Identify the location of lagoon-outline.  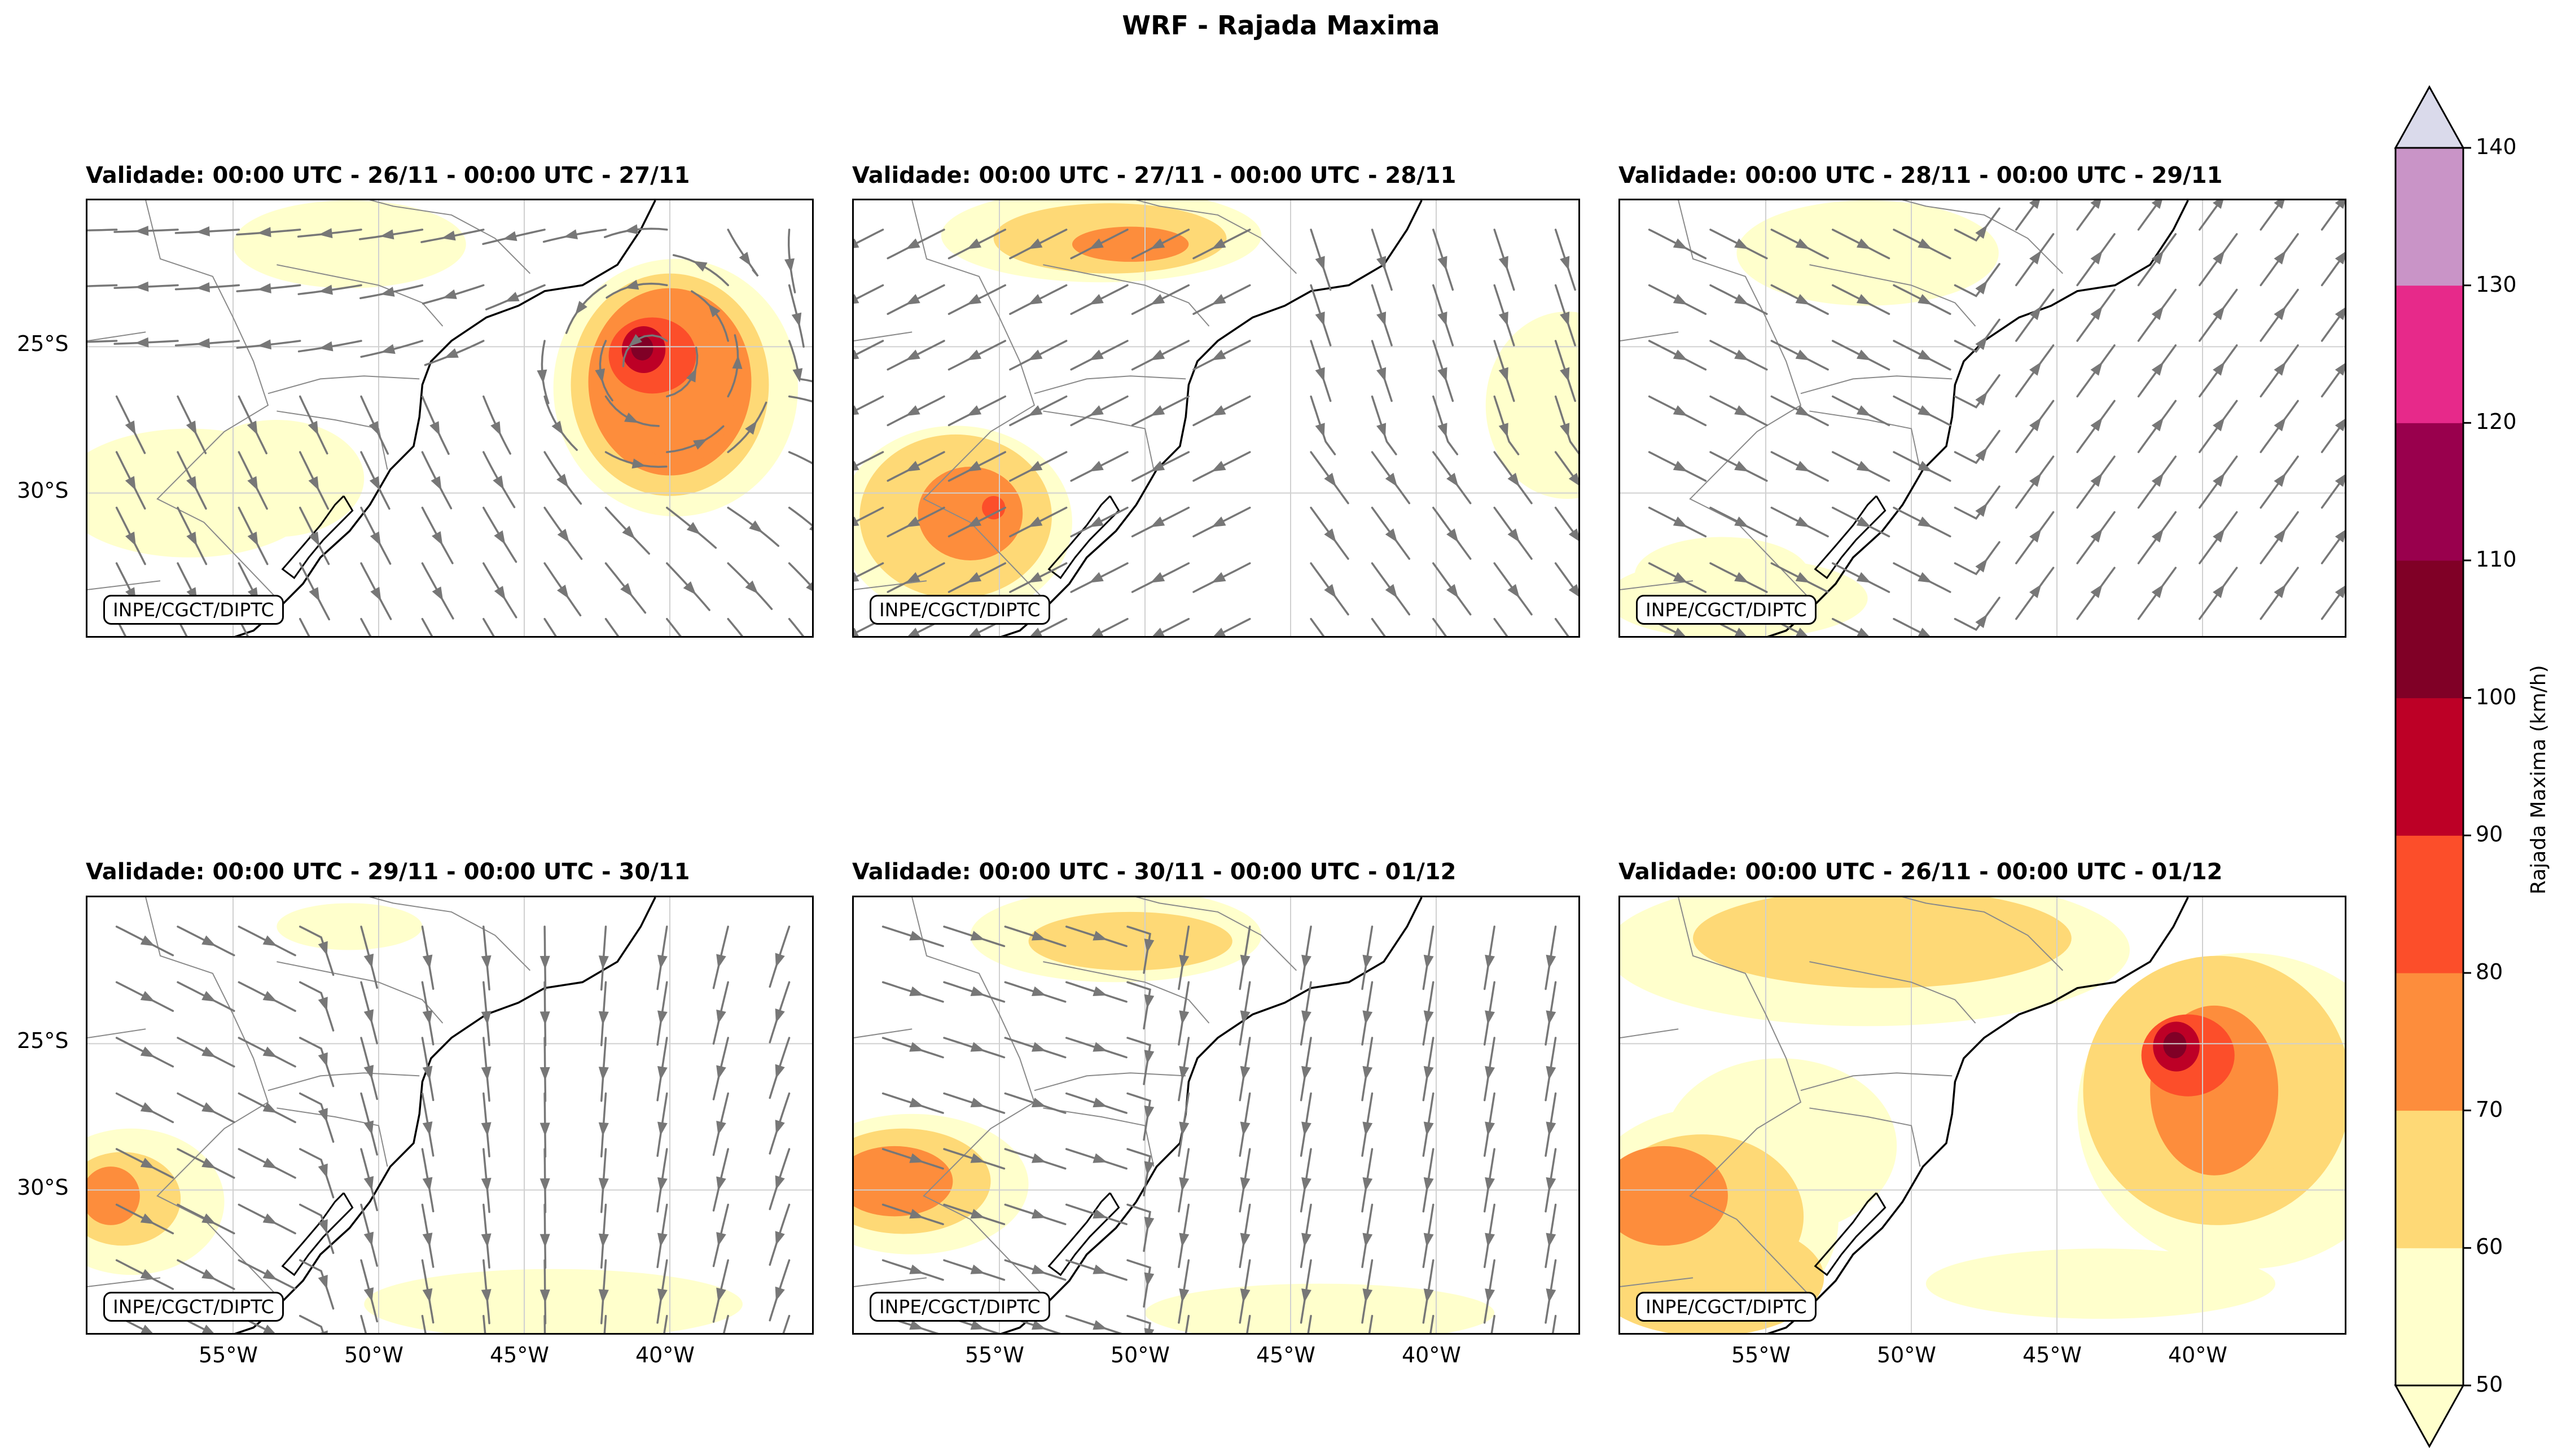
(1083, 537).